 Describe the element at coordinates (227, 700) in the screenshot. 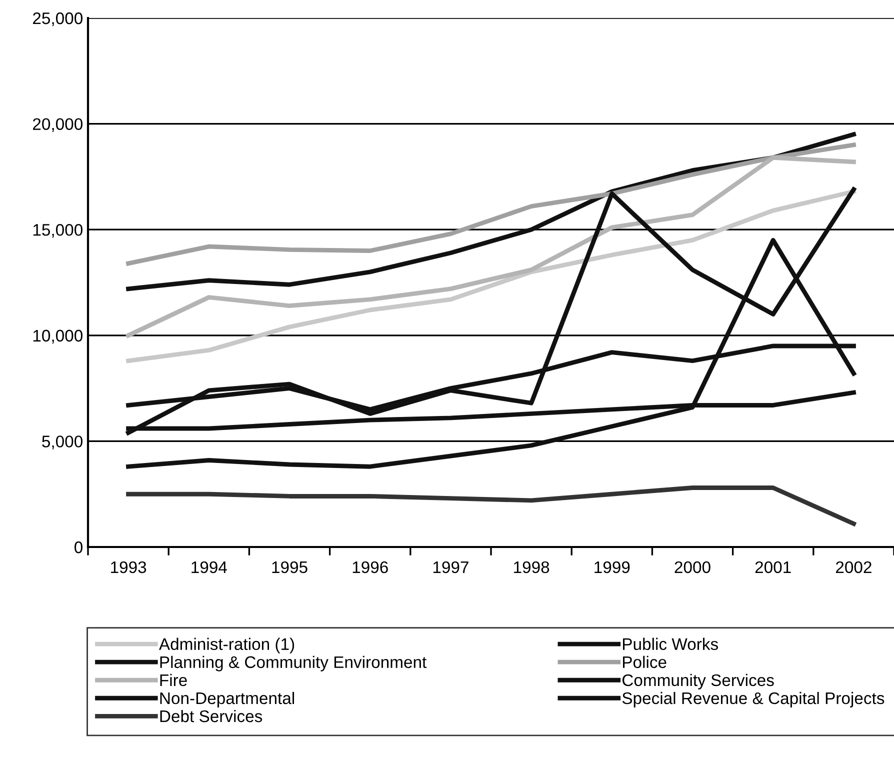

I see `legend-label: Non-Departmental` at that location.